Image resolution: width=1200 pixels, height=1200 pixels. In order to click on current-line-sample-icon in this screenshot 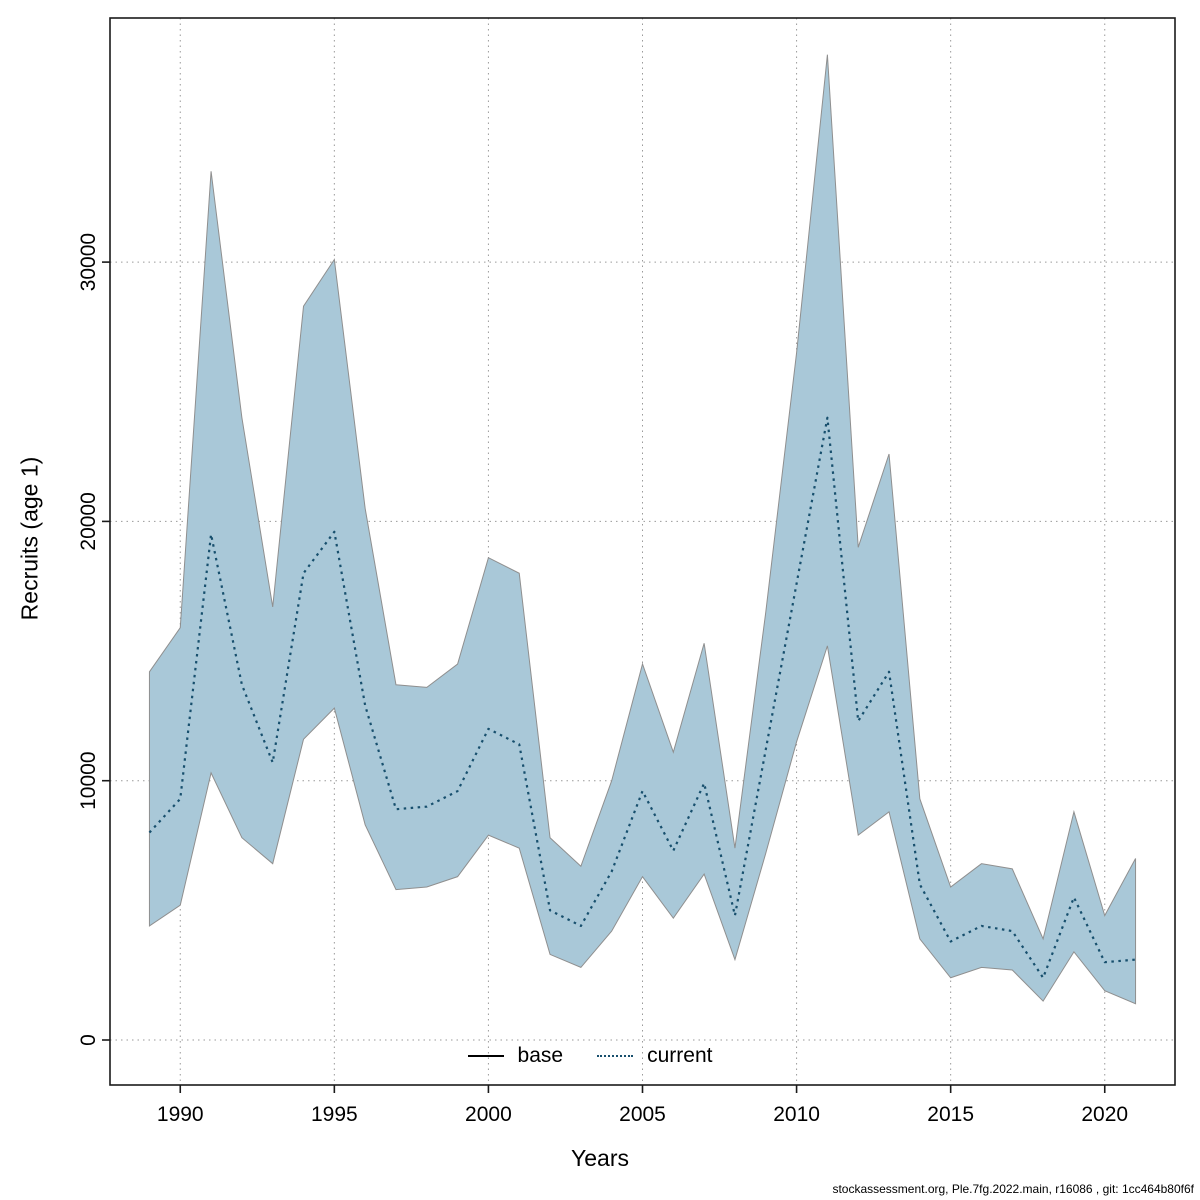, I will do `click(615, 1056)`.